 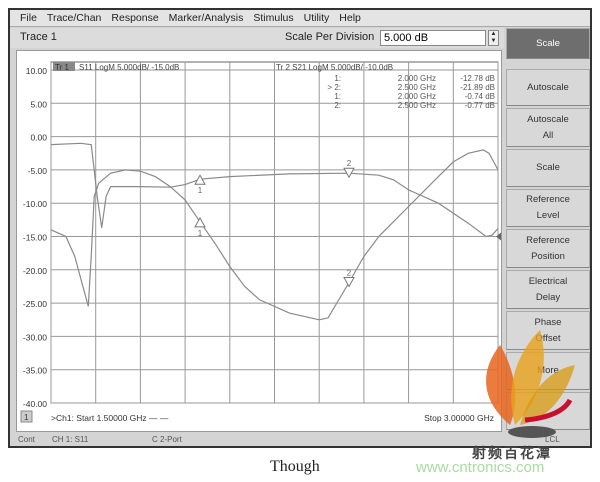 I want to click on y-tick-label: -20.00, so click(x=35, y=271).